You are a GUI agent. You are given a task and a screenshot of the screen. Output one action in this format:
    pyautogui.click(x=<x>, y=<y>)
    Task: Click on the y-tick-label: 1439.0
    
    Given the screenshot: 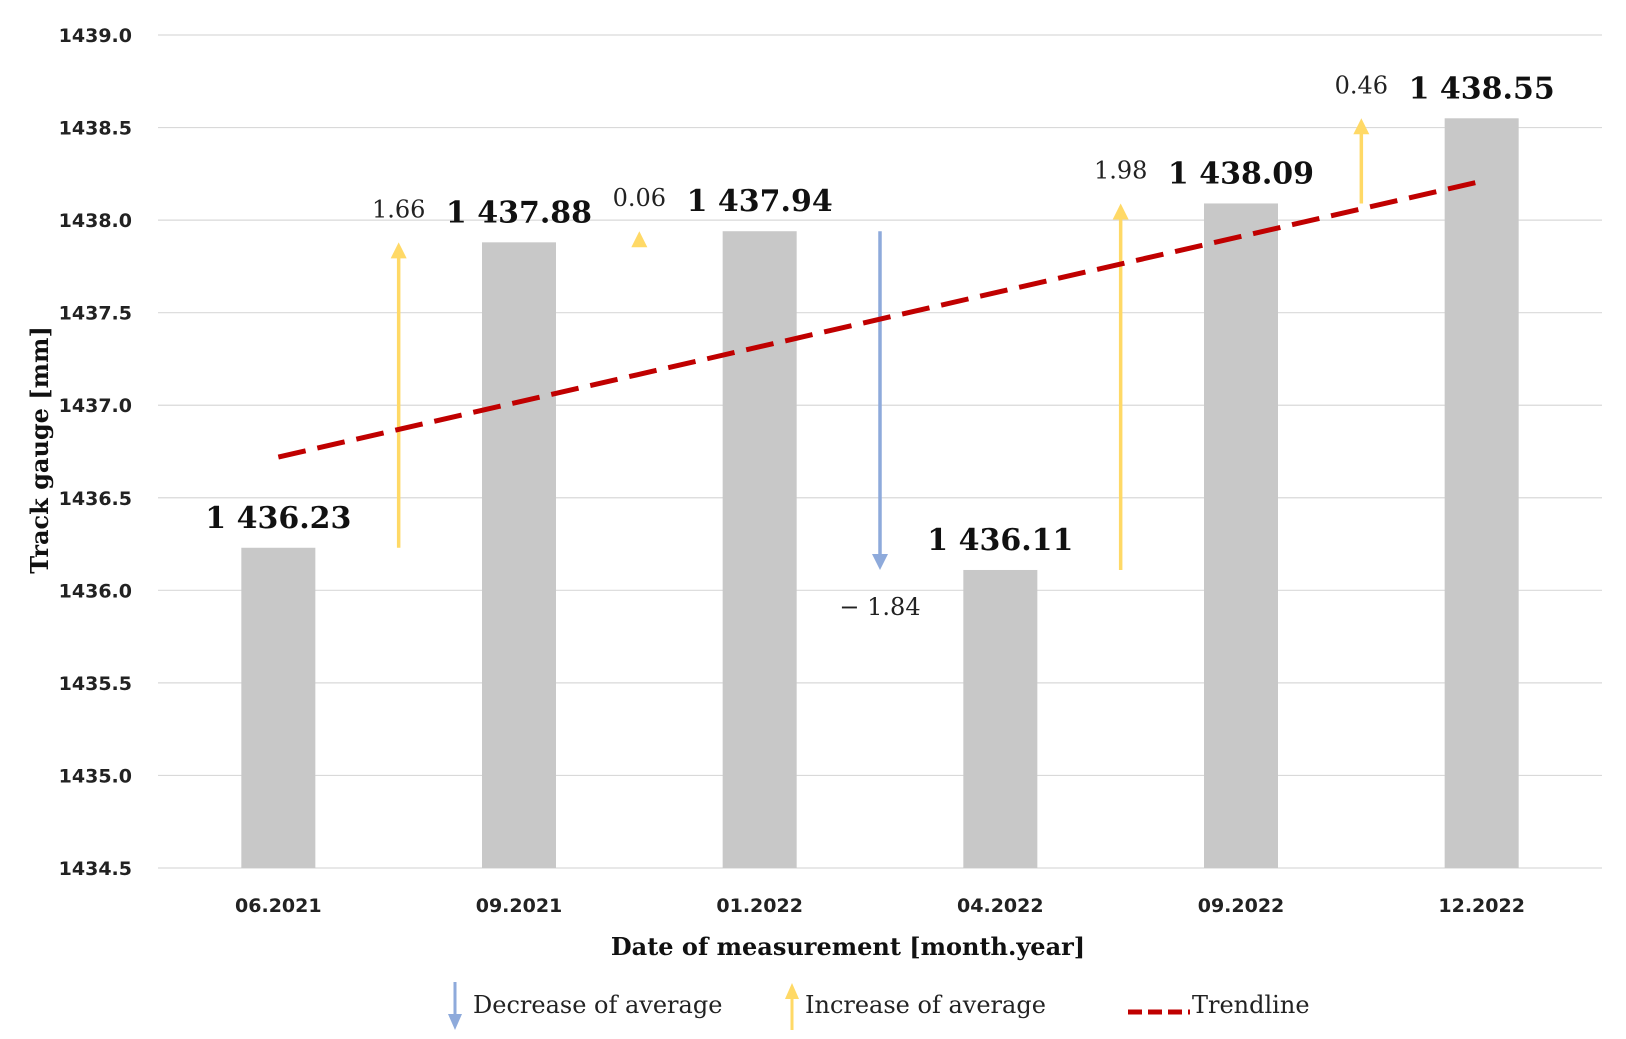 What is the action you would take?
    pyautogui.click(x=95, y=36)
    